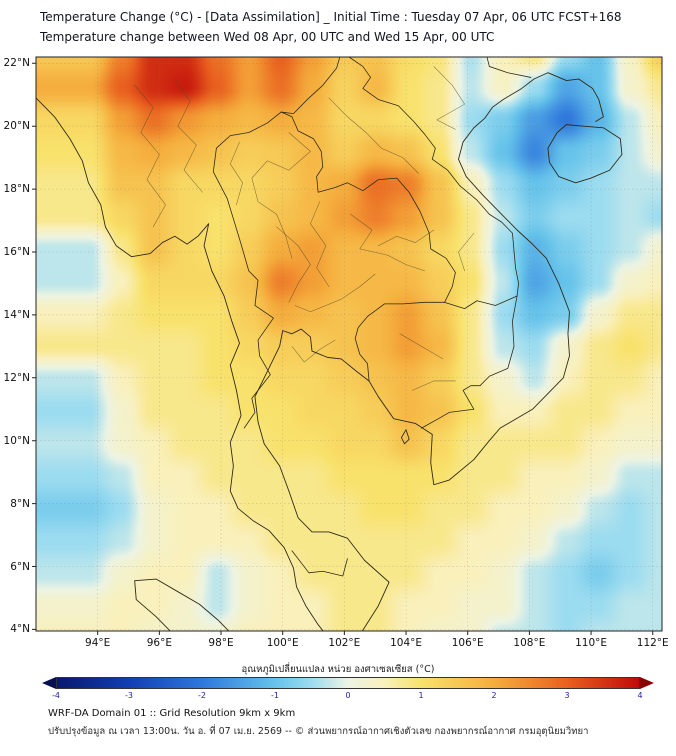 The height and width of the screenshot is (756, 676). I want to click on x-tick-label: 112°E, so click(652, 643).